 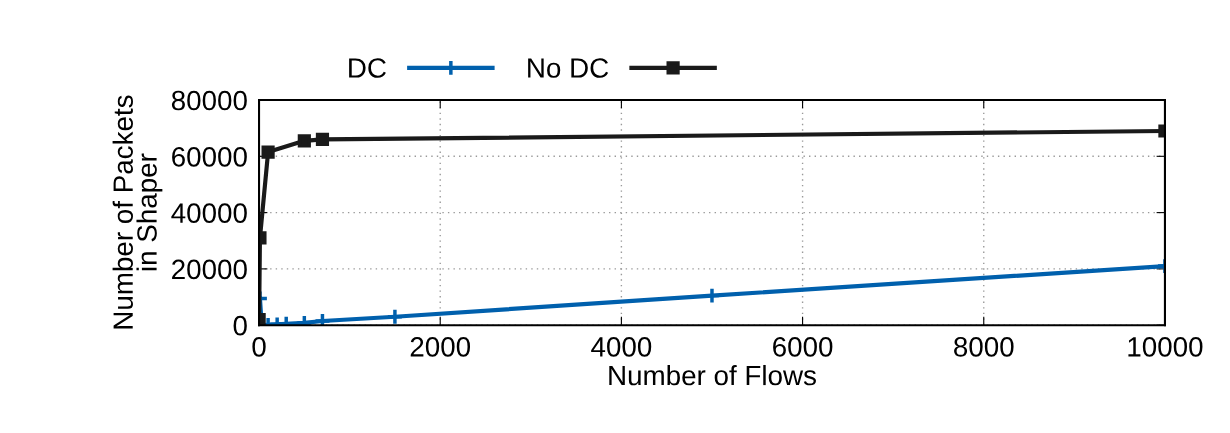 What do you see at coordinates (137, 212) in the screenshot?
I see `y-axis-title: Number of Packets in Shaper` at bounding box center [137, 212].